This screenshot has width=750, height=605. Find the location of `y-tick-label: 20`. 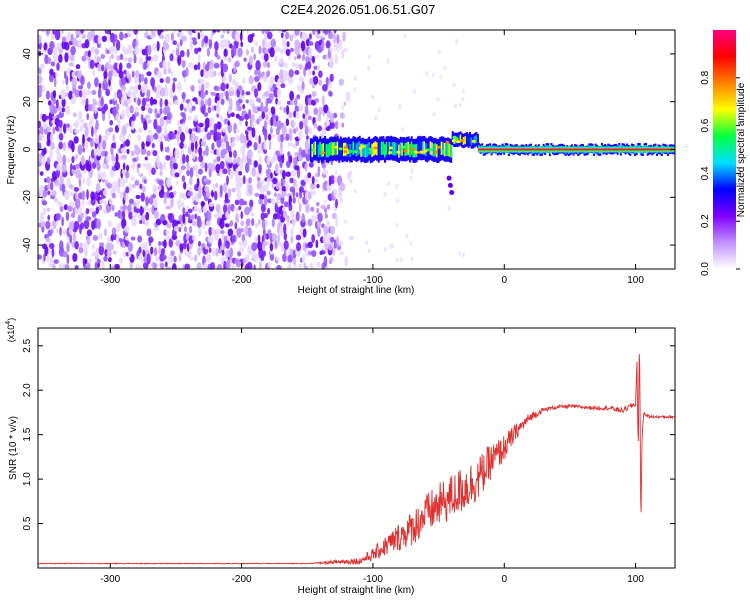

y-tick-label: 20 is located at coordinates (27, 102).